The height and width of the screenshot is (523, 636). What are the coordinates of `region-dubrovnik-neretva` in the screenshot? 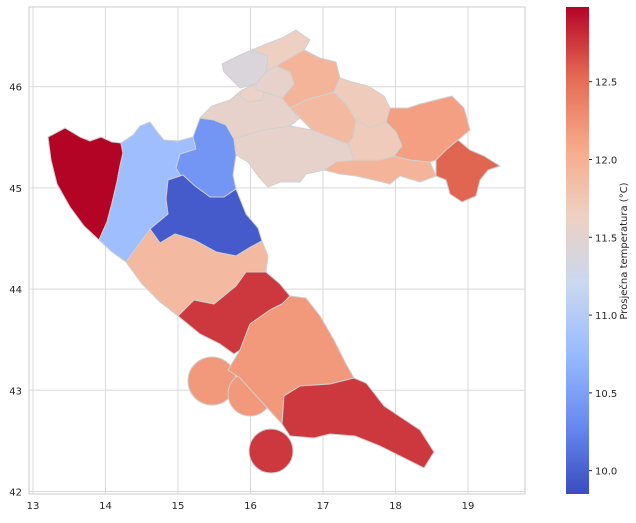 It's located at (341, 425).